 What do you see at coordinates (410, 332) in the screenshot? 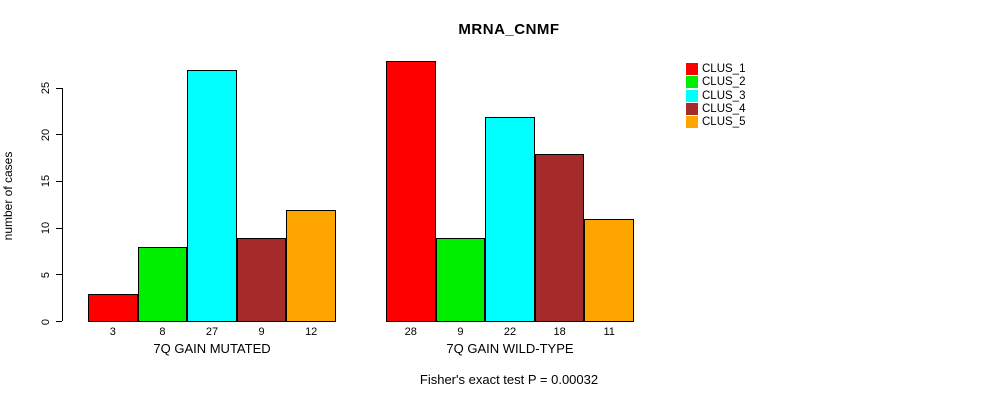
I see `bar-value-label: 28` at bounding box center [410, 332].